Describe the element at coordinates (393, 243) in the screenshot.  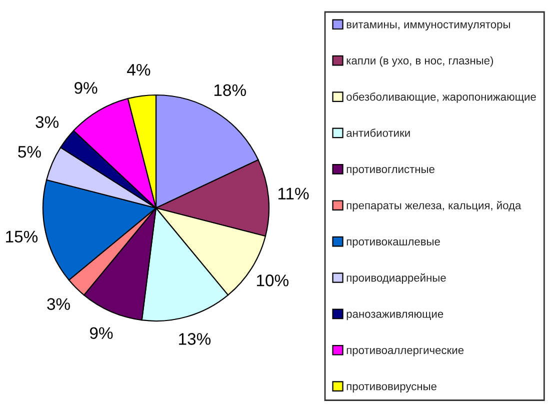
I see `legend-label: противокашлевые` at that location.